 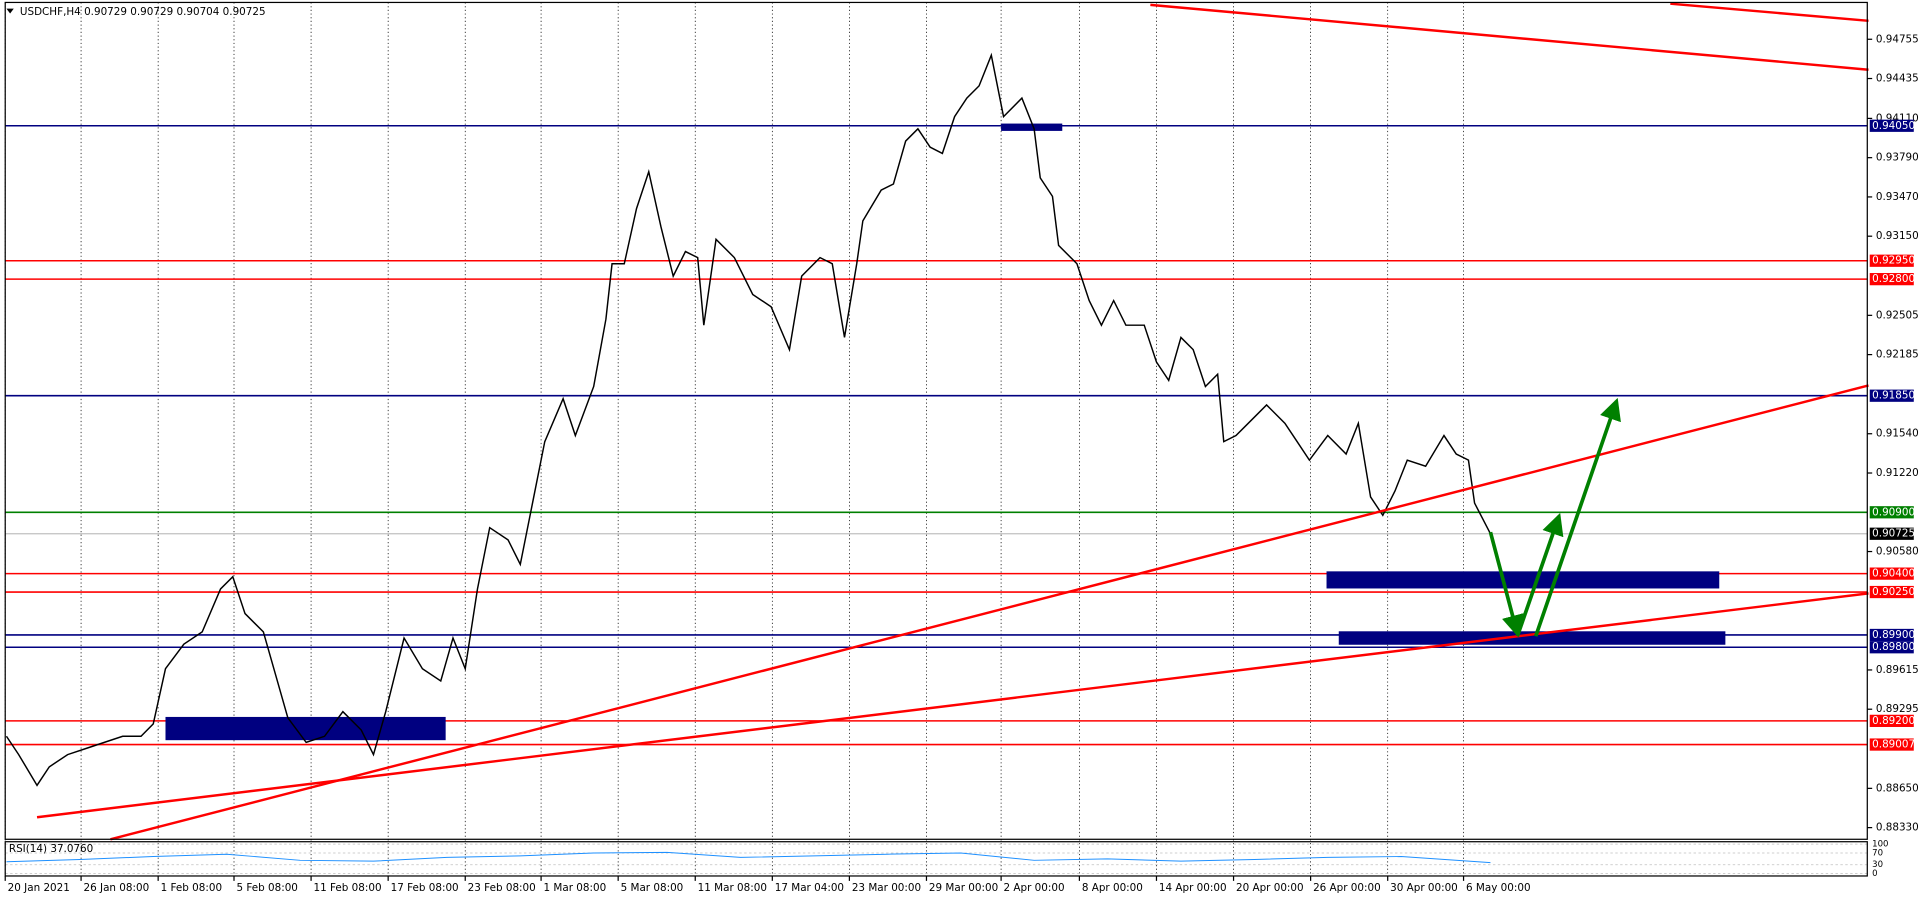 What do you see at coordinates (809, 888) in the screenshot?
I see `x-tick-label: 17 Mar 04:00` at bounding box center [809, 888].